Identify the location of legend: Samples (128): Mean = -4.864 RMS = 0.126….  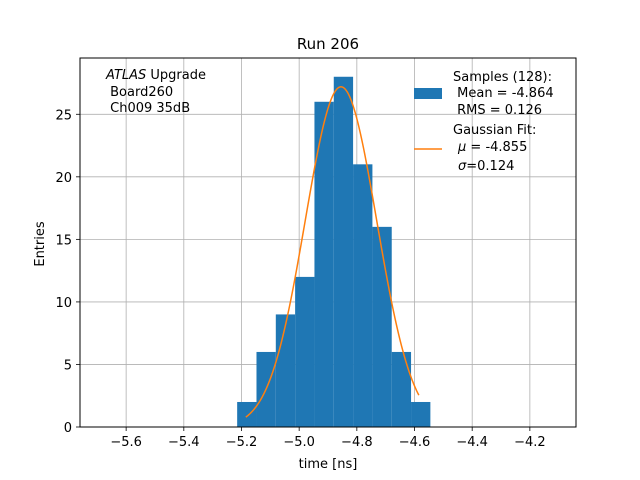
(484, 122).